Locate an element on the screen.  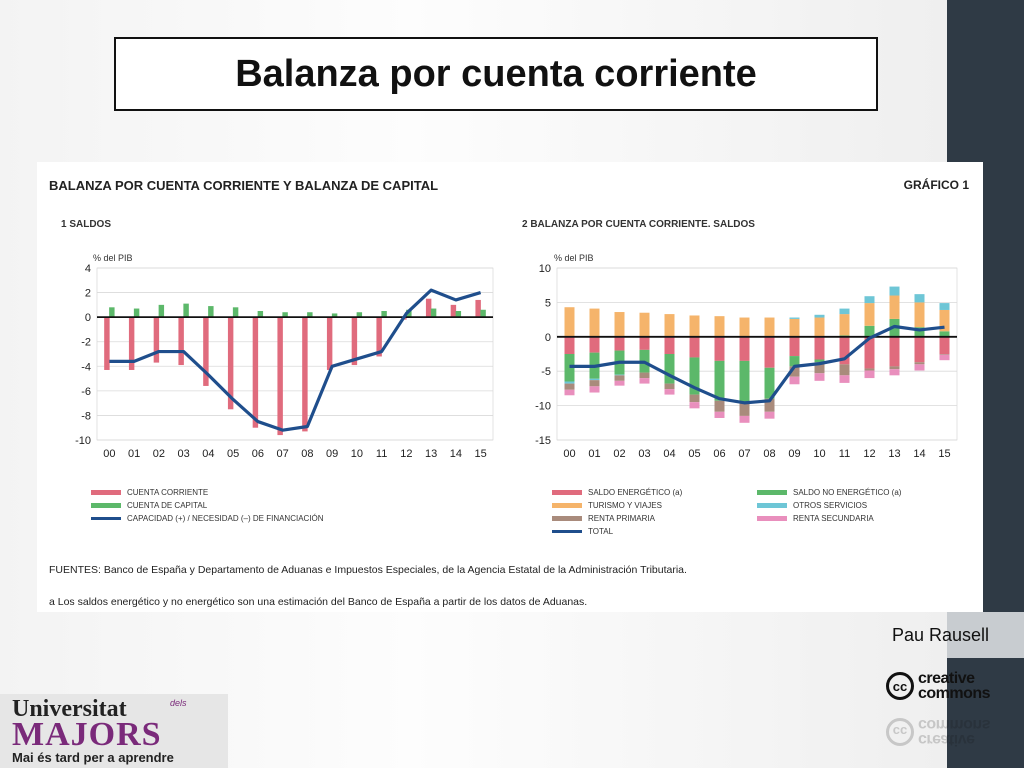
legend-label: SALDO ENERGÉTICO (a) is located at coordinates (635, 492).